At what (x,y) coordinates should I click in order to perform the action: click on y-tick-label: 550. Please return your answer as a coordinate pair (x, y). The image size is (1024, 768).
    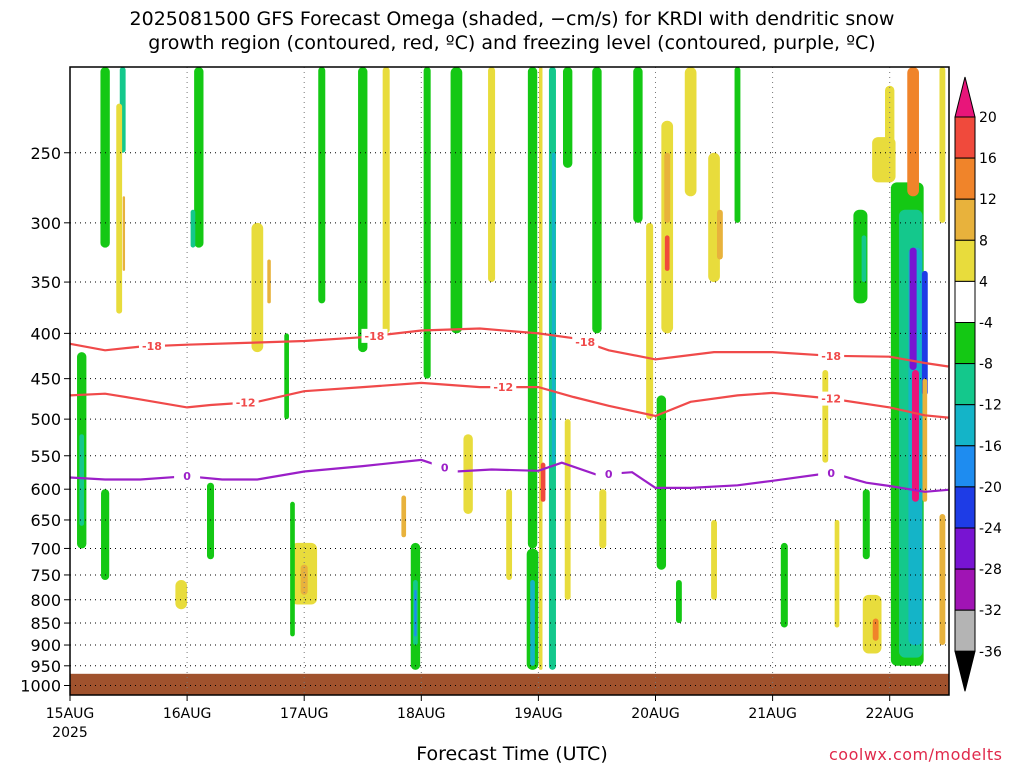
    Looking at the image, I should click on (45, 456).